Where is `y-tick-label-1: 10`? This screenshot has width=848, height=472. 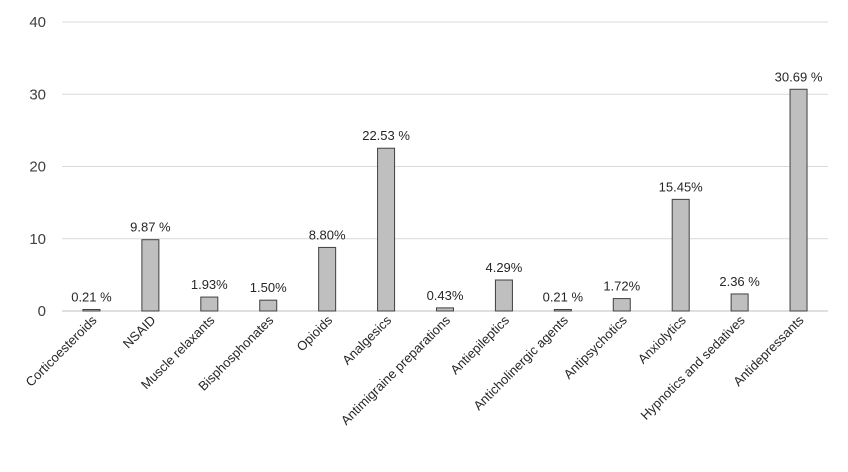 y-tick-label-1: 10 is located at coordinates (37, 239).